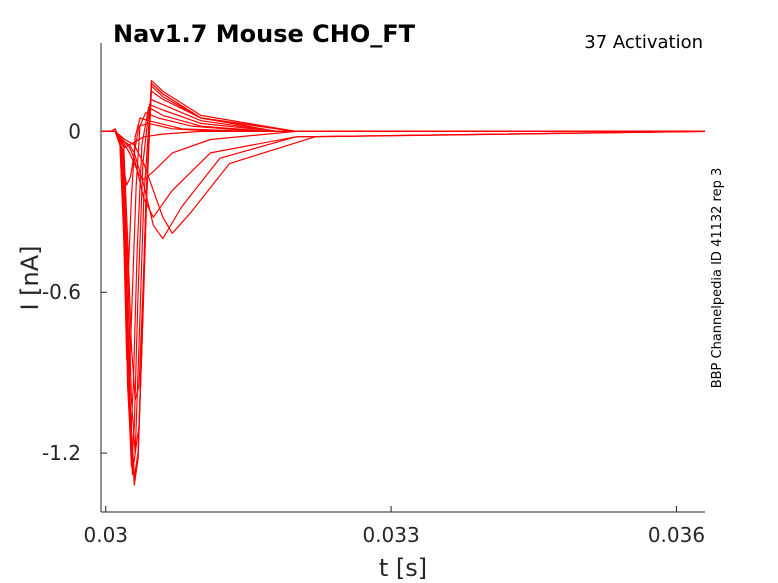 Image resolution: width=778 pixels, height=583 pixels. I want to click on x-tick-label: 0.03, so click(105, 535).